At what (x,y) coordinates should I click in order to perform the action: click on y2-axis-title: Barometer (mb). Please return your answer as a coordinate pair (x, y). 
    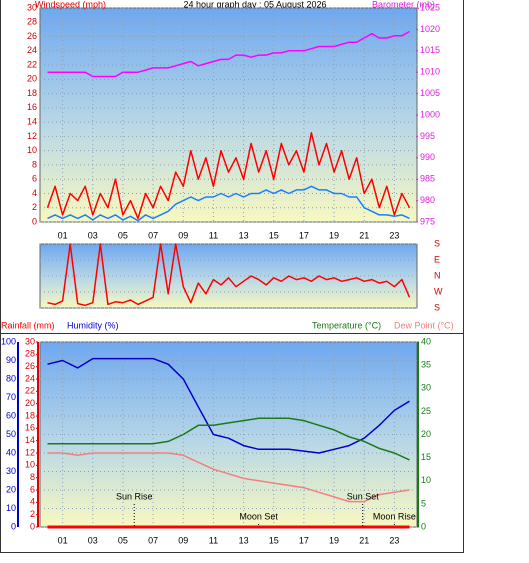
    Looking at the image, I should click on (403, 4).